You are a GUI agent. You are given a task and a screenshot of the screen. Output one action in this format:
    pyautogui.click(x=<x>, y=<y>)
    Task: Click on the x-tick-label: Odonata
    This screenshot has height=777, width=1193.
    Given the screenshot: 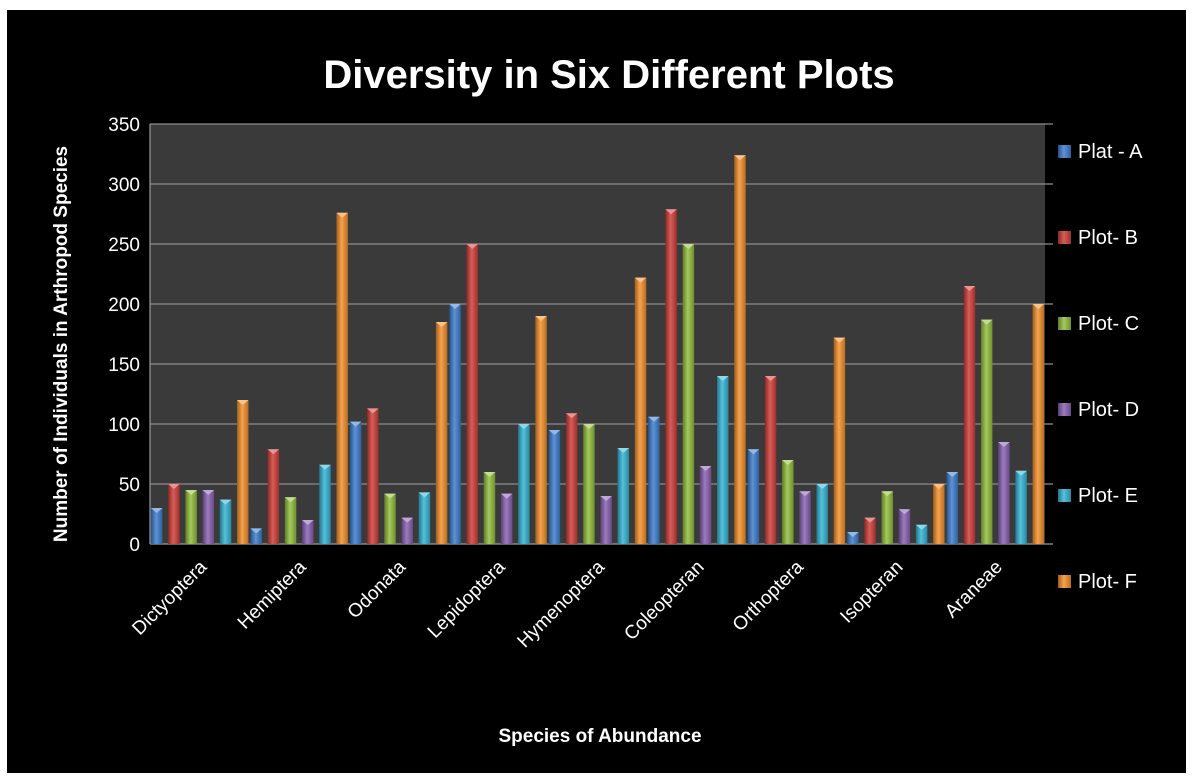 What is the action you would take?
    pyautogui.click(x=377, y=589)
    